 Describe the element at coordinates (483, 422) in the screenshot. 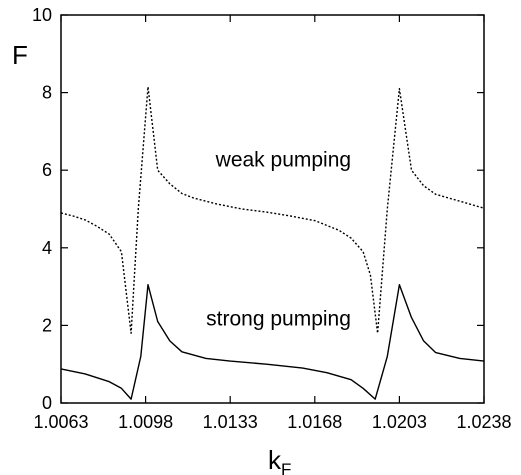

I see `x-tick-label: 1.0238` at that location.